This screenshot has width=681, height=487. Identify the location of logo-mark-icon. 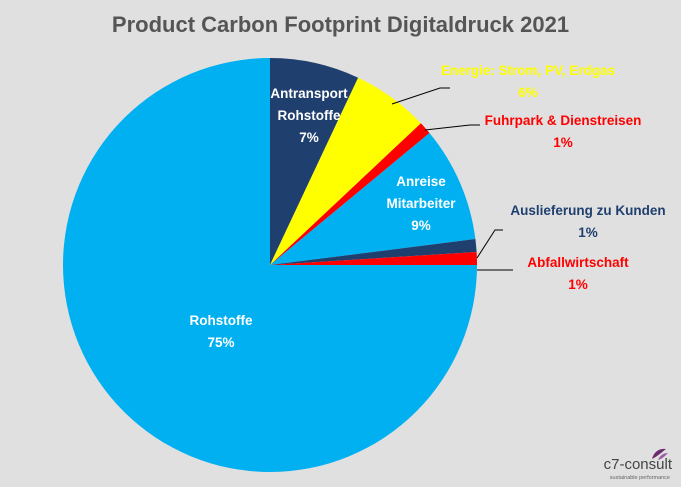
(660, 454).